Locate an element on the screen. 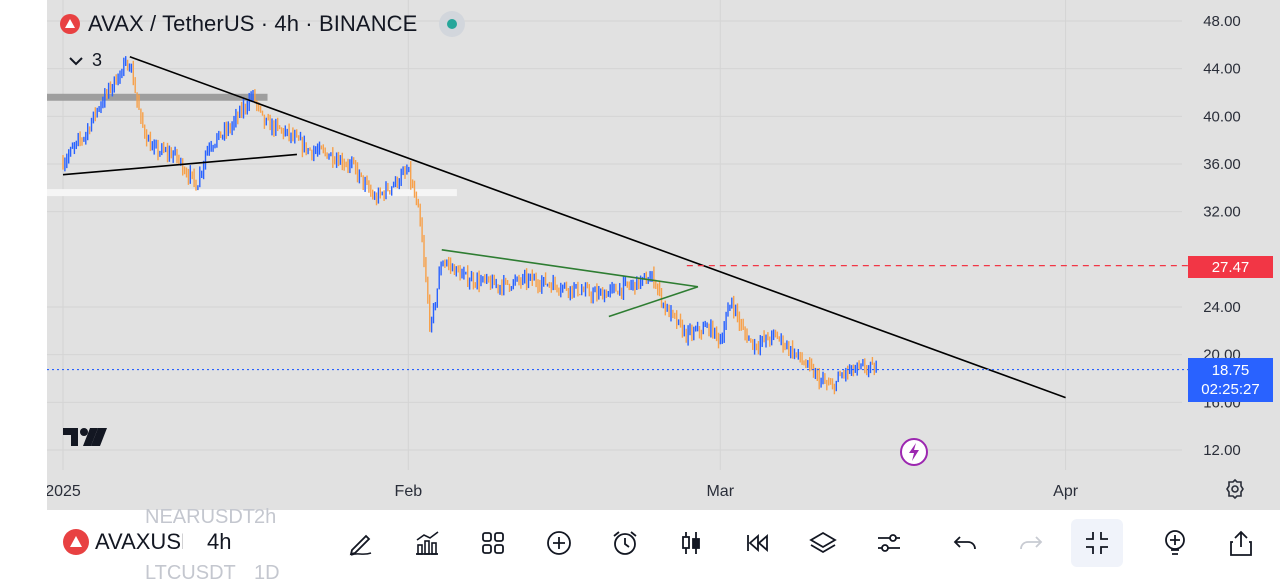 The width and height of the screenshot is (1280, 585). chevron-down-icon is located at coordinates (76, 60).